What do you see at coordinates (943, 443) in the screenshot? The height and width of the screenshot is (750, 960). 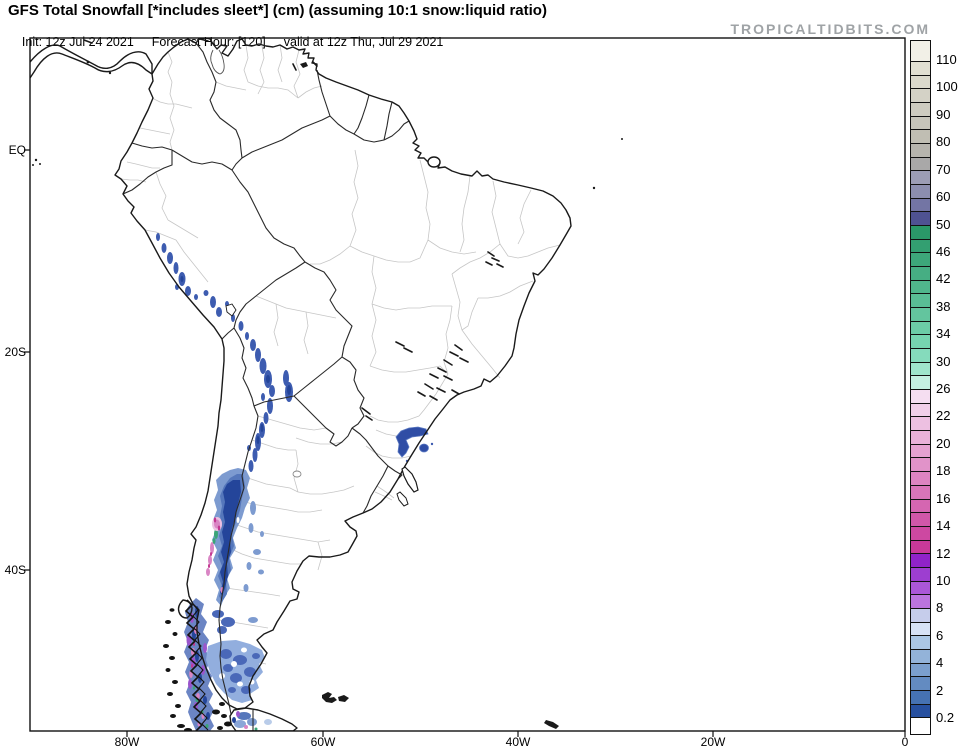 I see `colorbar-tick-20: 20` at bounding box center [943, 443].